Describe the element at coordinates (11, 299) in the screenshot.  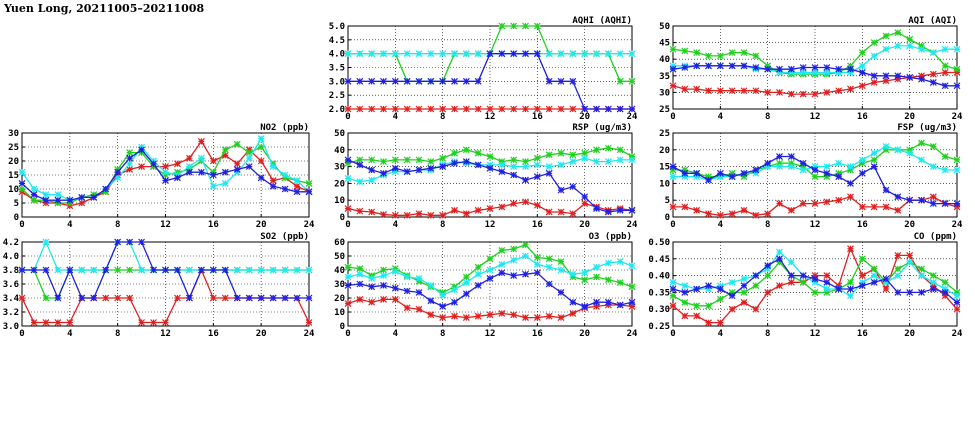
I see `y-tick-label: 3.4` at that location.